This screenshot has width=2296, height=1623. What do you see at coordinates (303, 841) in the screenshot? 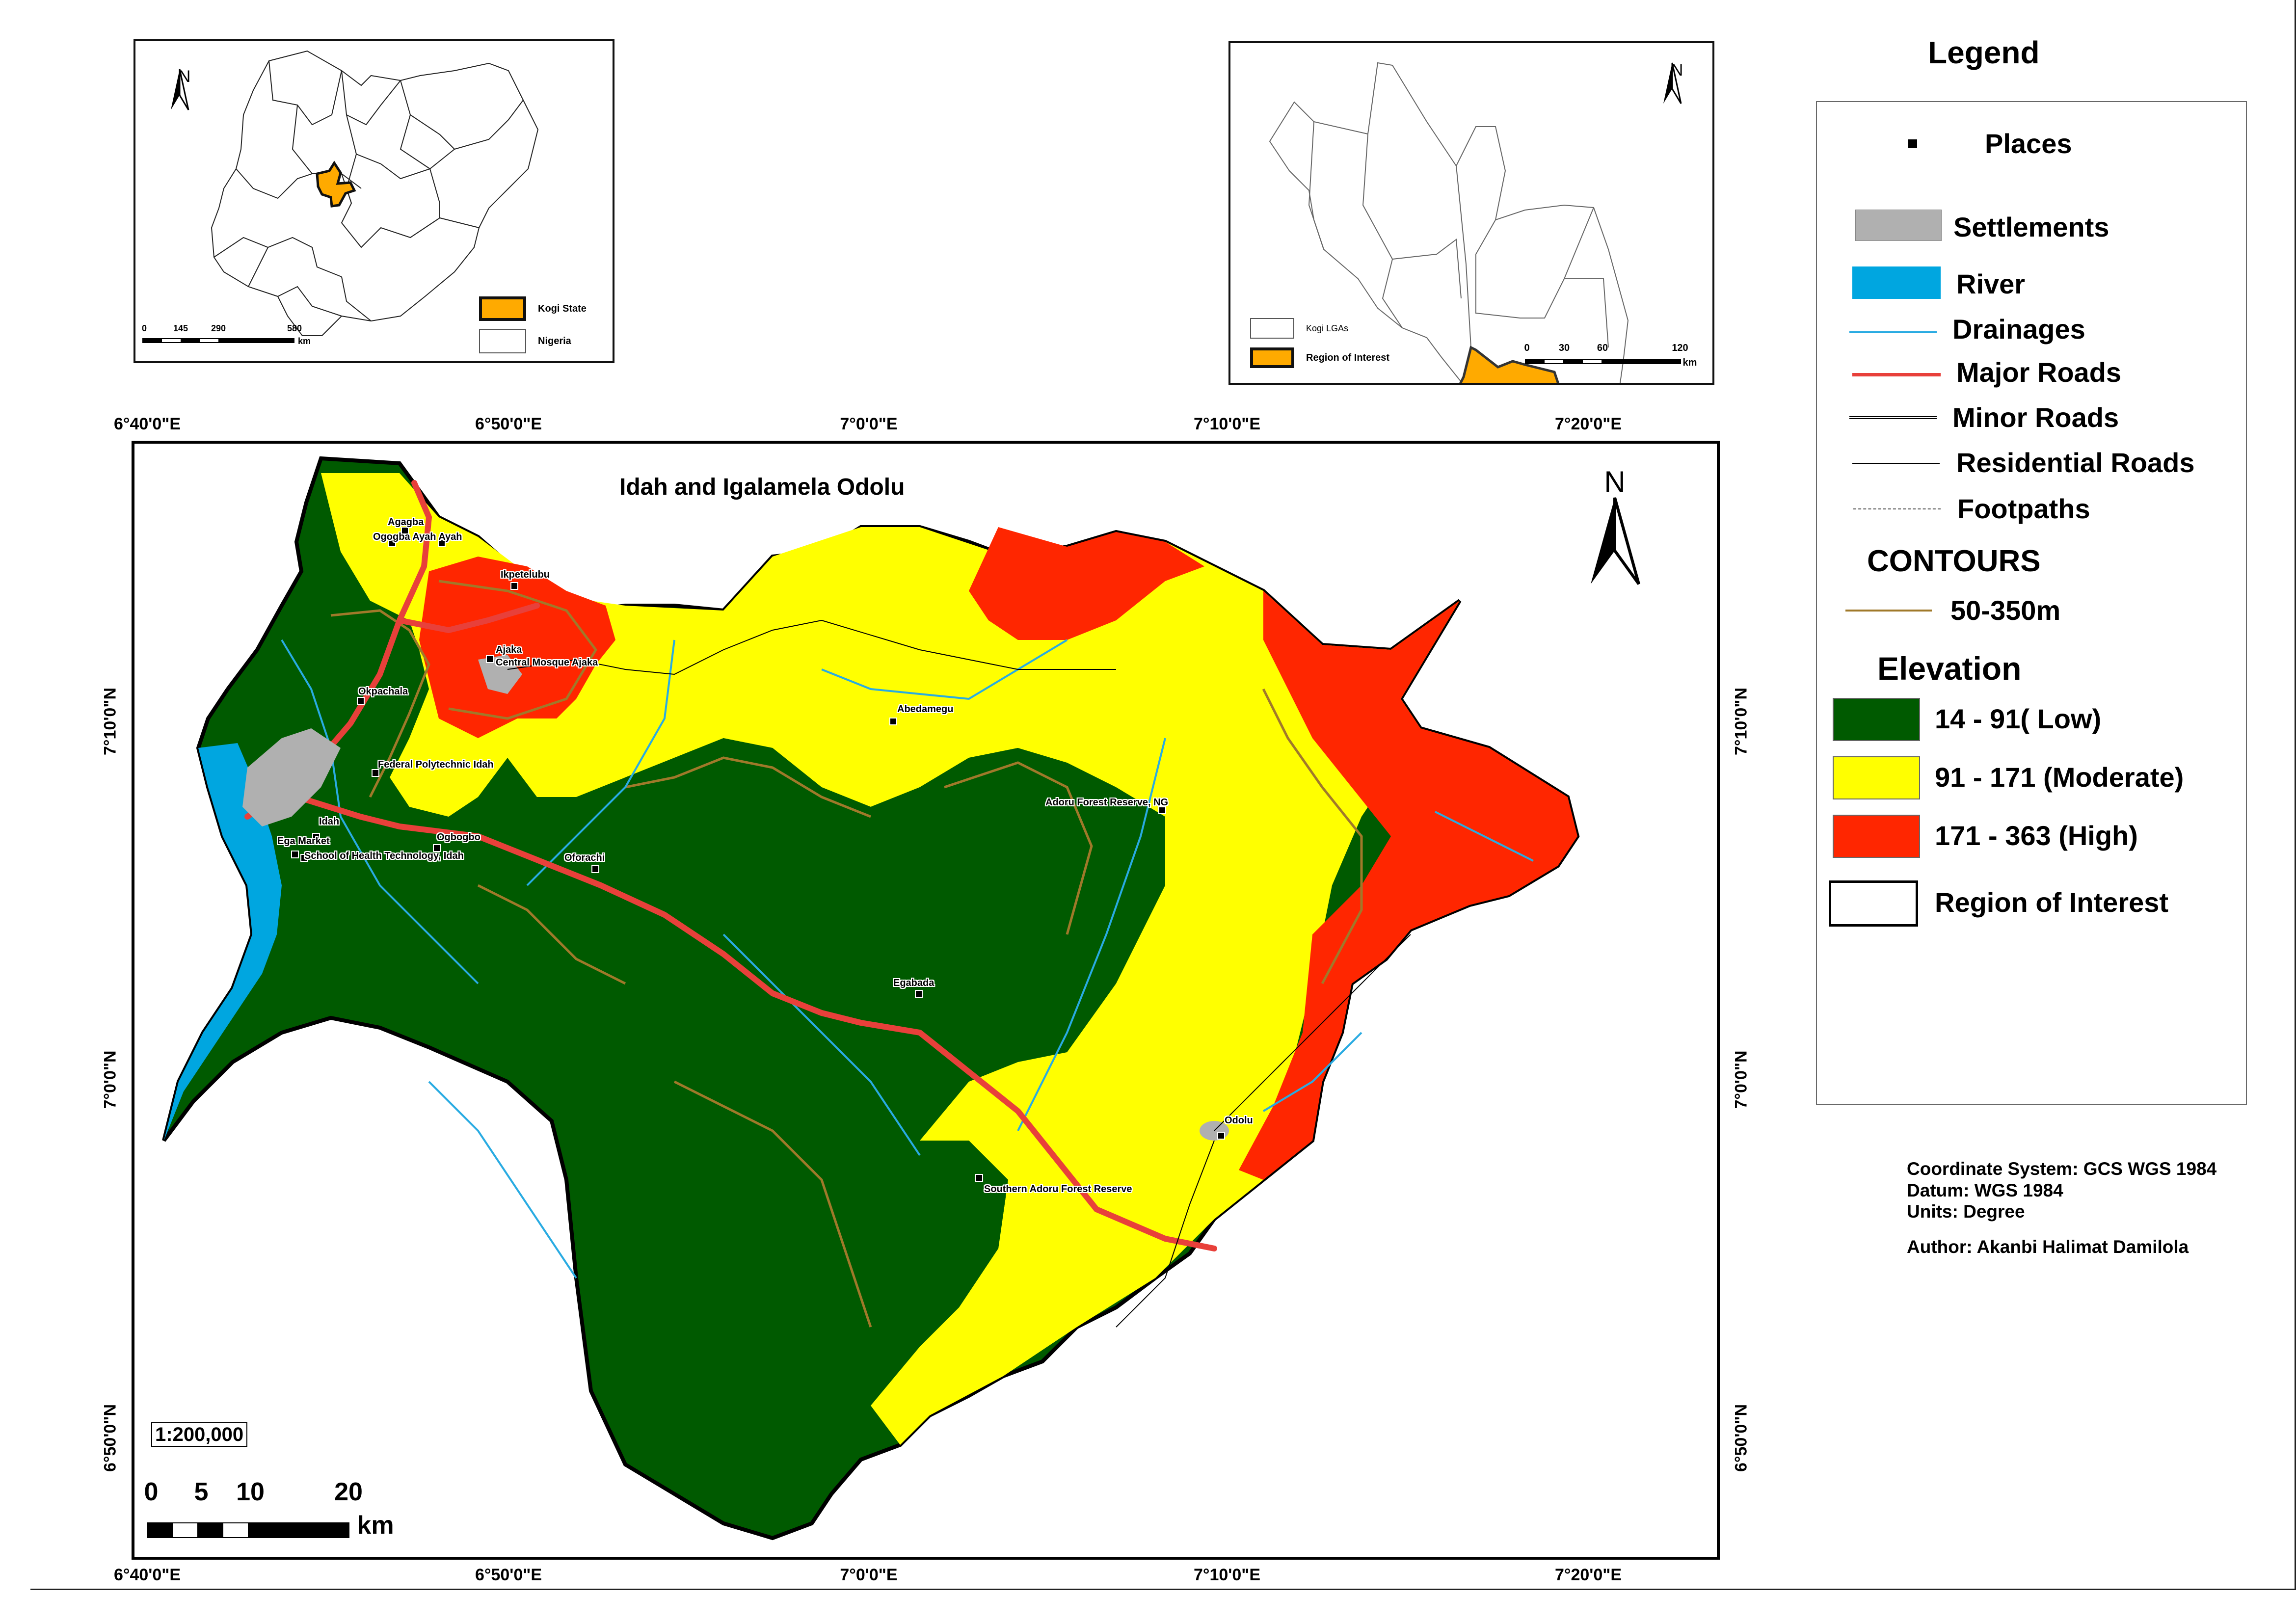
I see `place-label: Ega Market` at bounding box center [303, 841].